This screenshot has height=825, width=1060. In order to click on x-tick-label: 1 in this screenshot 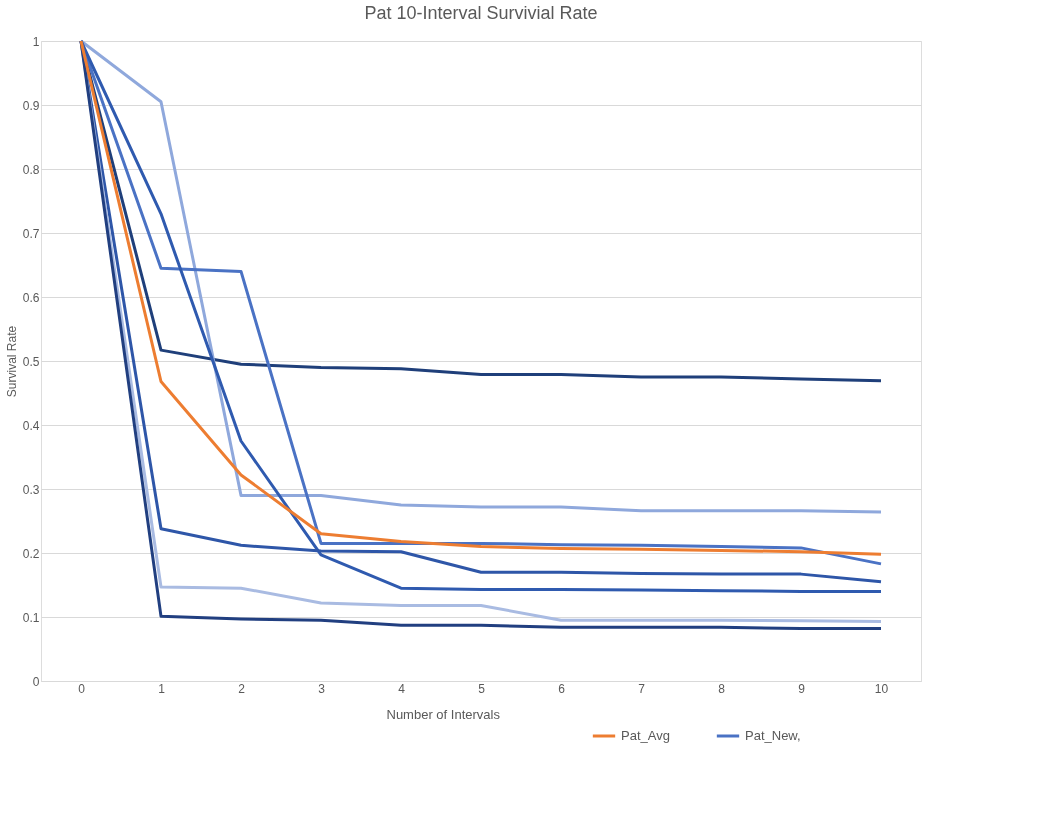, I will do `click(162, 688)`.